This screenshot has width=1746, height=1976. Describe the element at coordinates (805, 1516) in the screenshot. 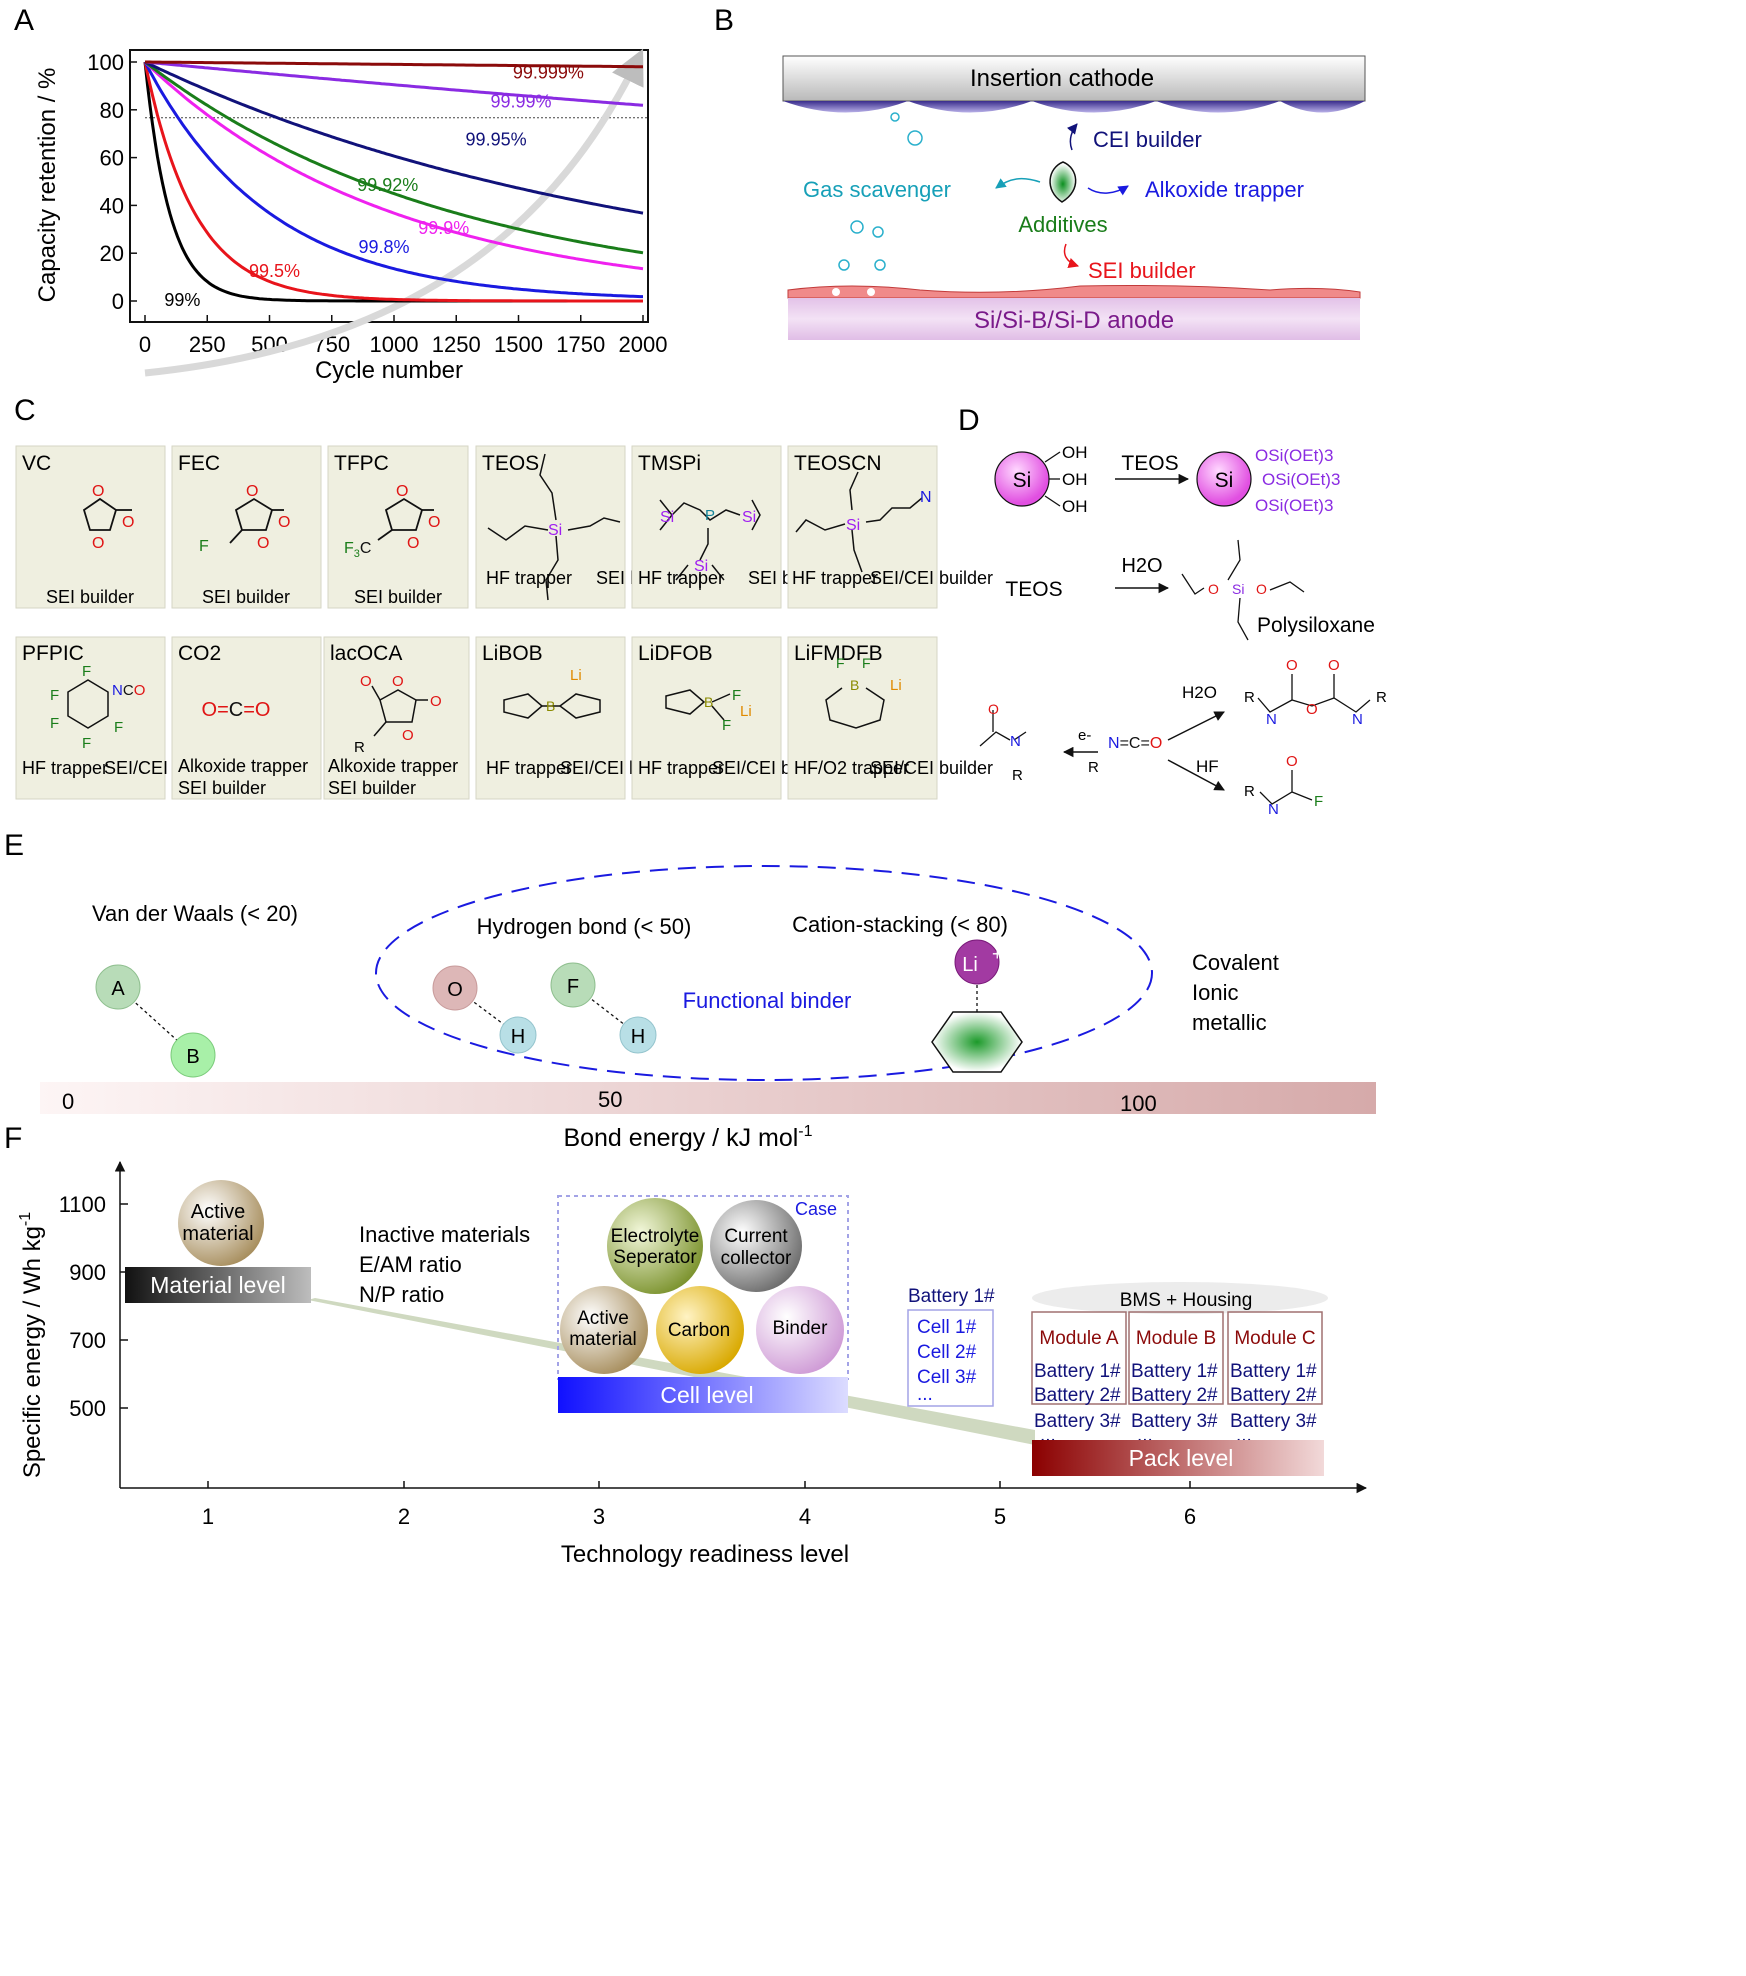

I see `f-x-tick-label: 4` at that location.